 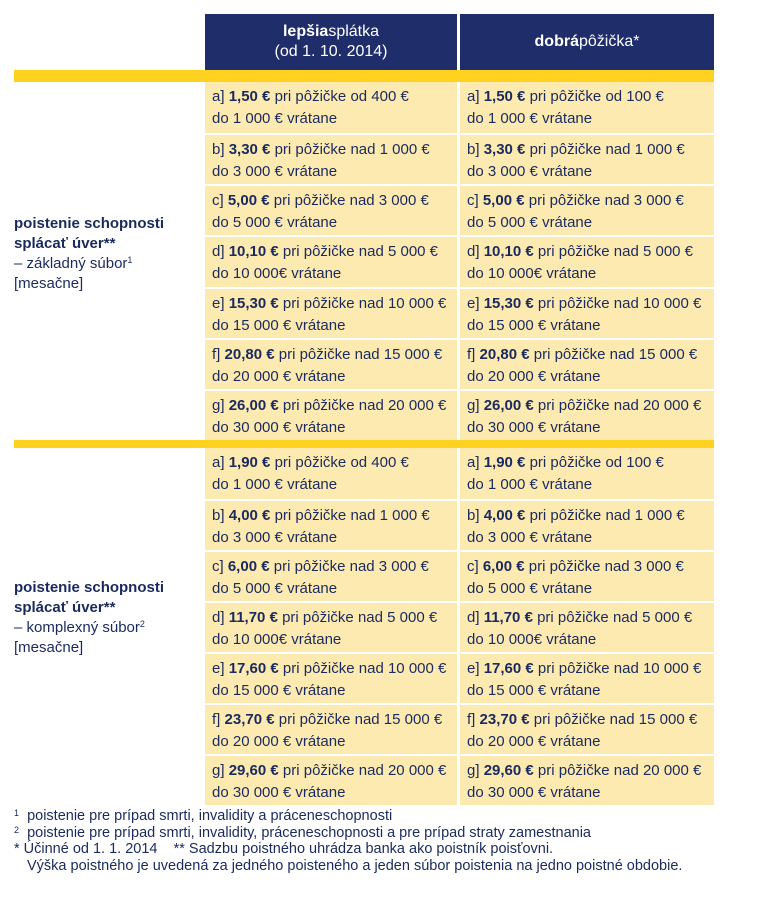 What do you see at coordinates (49, 647) in the screenshot?
I see `section-period: [mesačne]` at bounding box center [49, 647].